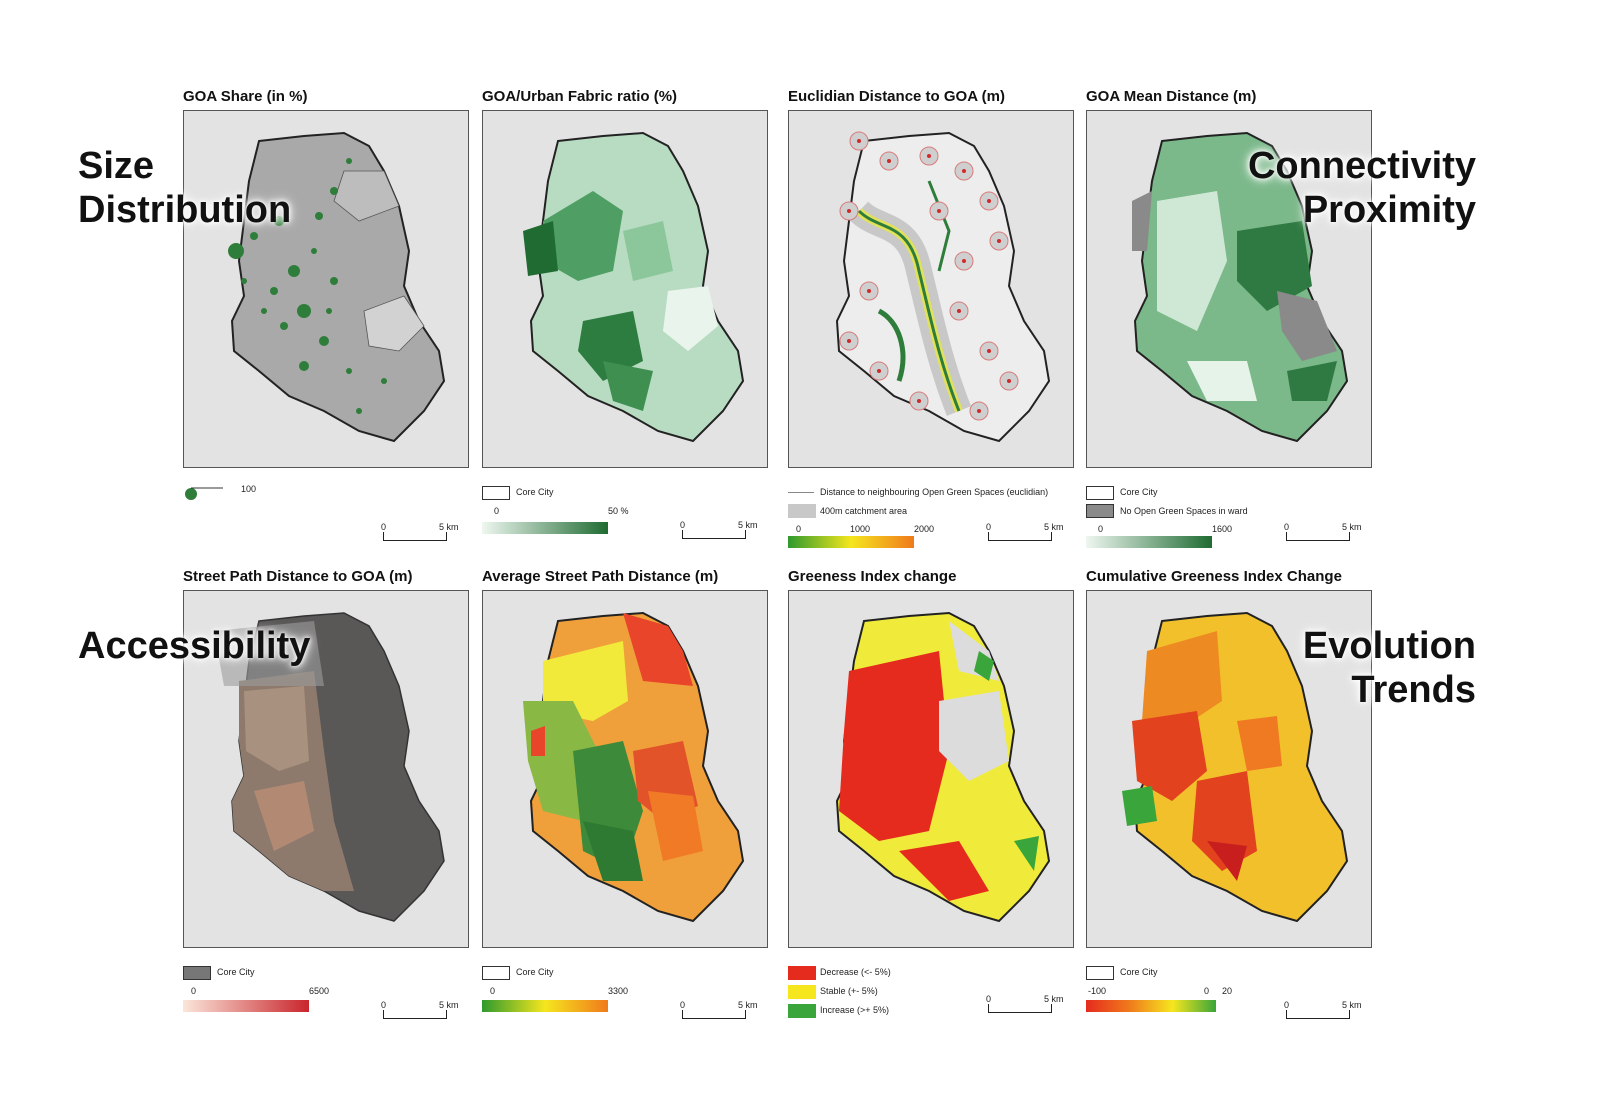 The image size is (1600, 1116). Describe the element at coordinates (802, 511) in the screenshot. I see `catchment-swatch` at that location.